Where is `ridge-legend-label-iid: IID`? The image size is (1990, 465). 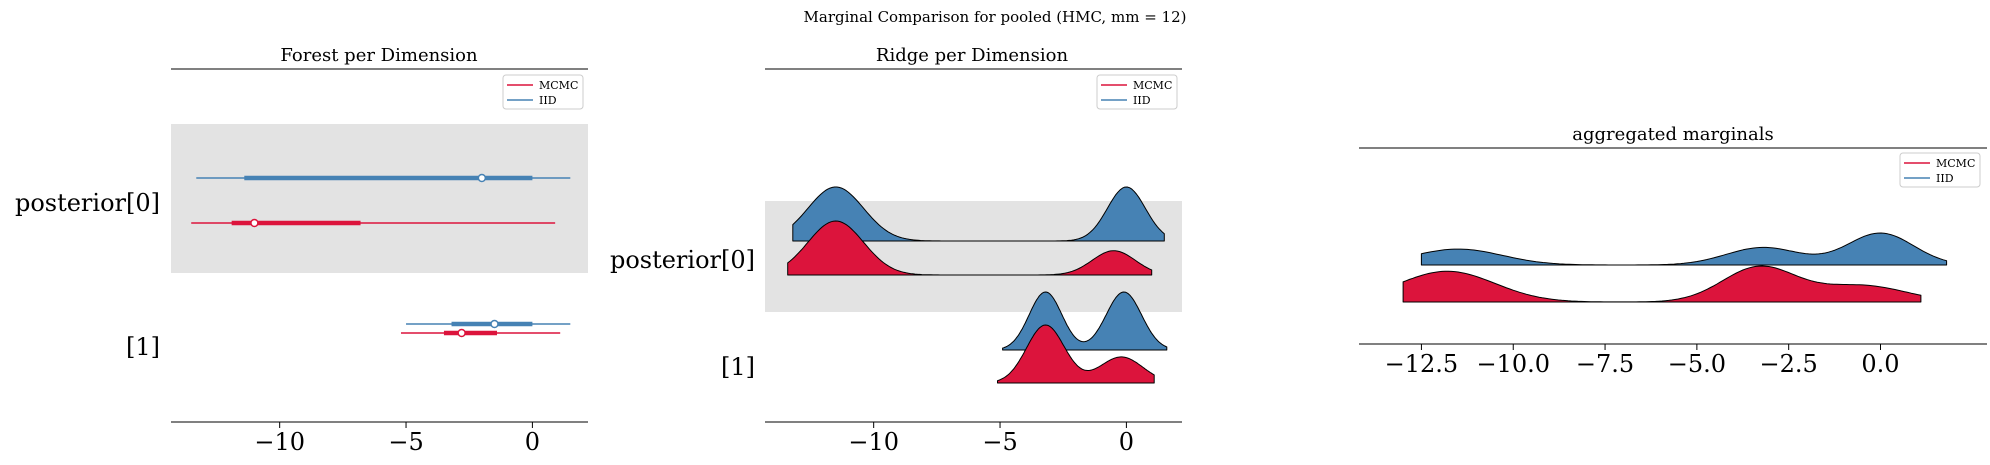
ridge-legend-label-iid: IID is located at coordinates (1142, 100).